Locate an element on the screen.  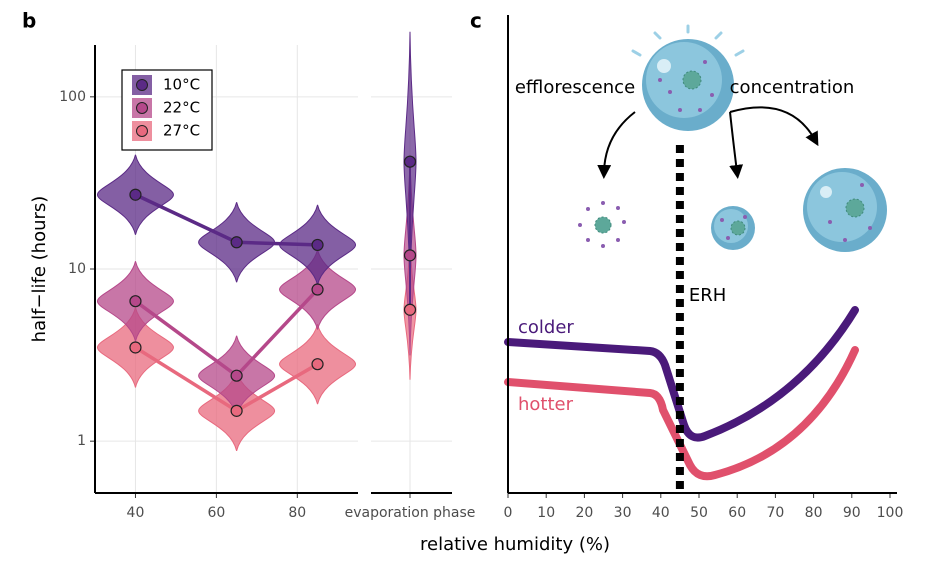
annotation: efflorescence is located at coordinates (575, 87).